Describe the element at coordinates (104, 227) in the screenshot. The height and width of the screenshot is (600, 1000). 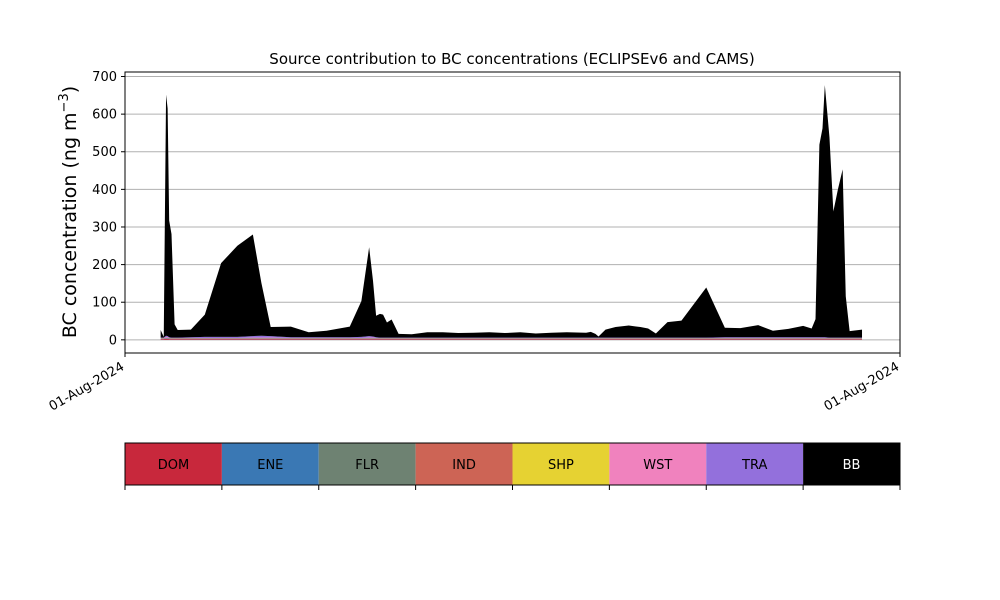
I see `y-tick-label: 300` at that location.